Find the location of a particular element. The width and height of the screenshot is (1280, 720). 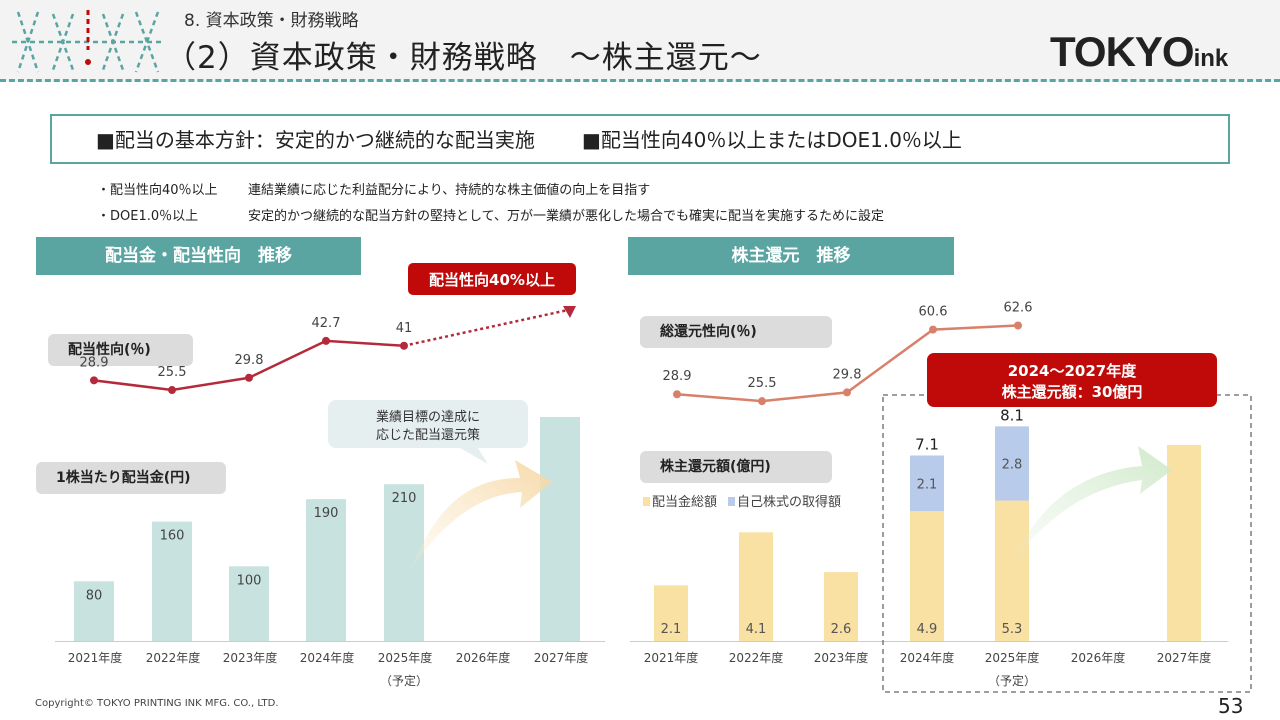

total-return-ratio-label: 28.9 is located at coordinates (677, 376).